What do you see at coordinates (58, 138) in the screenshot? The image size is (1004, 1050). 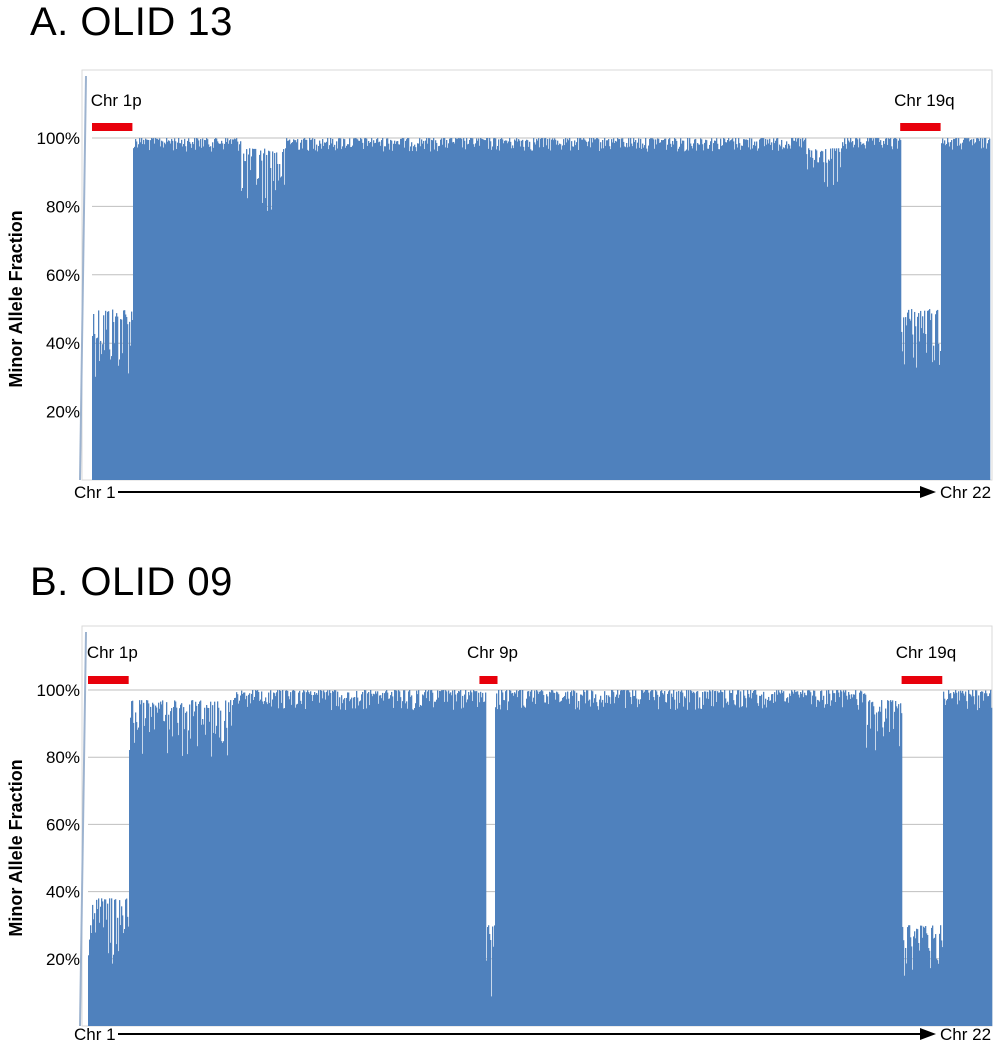 I see `y-tick-label: 100%` at bounding box center [58, 138].